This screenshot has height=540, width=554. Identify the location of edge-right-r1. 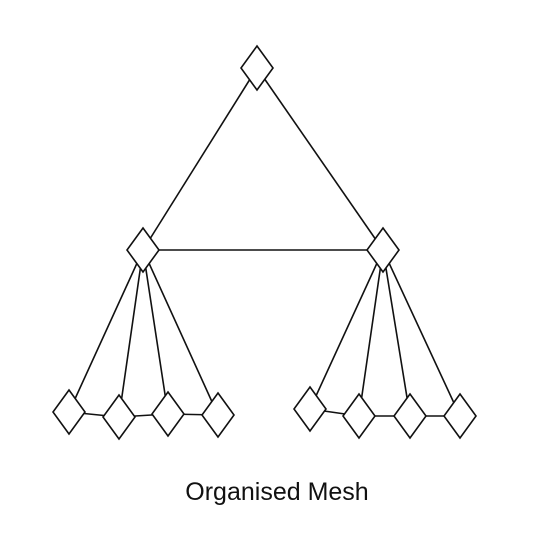
(346, 329).